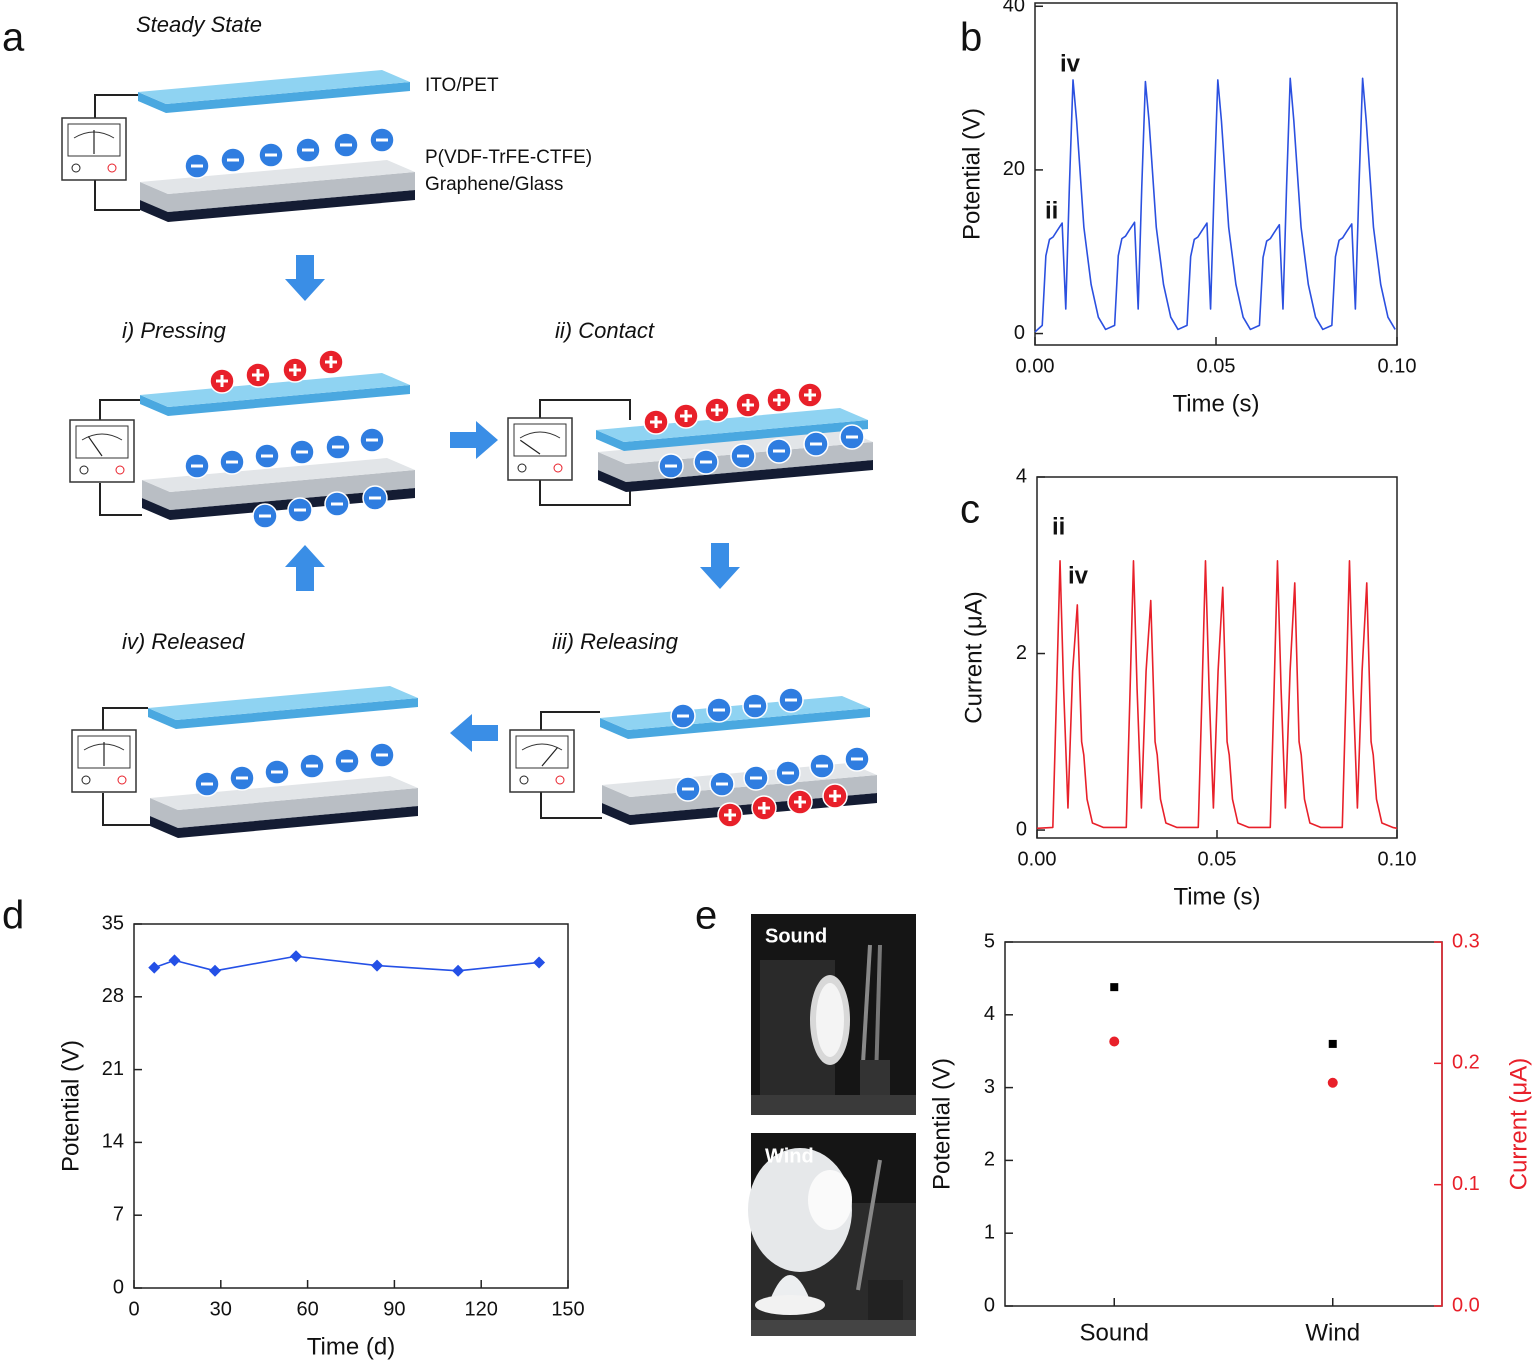  Describe the element at coordinates (174, 330) in the screenshot. I see `state-title: i) Pressing` at that location.